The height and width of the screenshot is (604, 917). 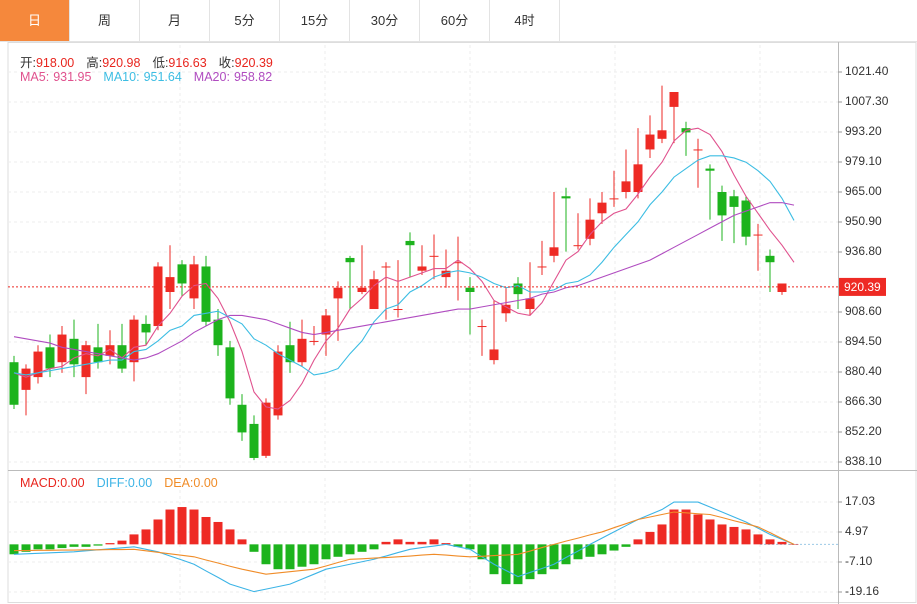 What do you see at coordinates (112, 483) in the screenshot?
I see `legend-name: DIFF:` at bounding box center [112, 483].